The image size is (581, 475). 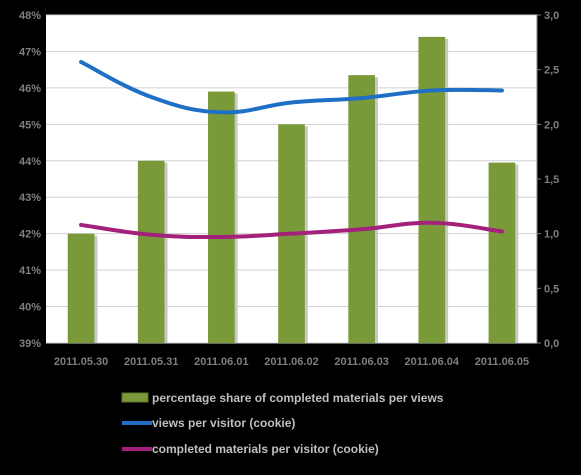 What do you see at coordinates (81, 288) in the screenshot?
I see `bar-2011.05.30` at bounding box center [81, 288].